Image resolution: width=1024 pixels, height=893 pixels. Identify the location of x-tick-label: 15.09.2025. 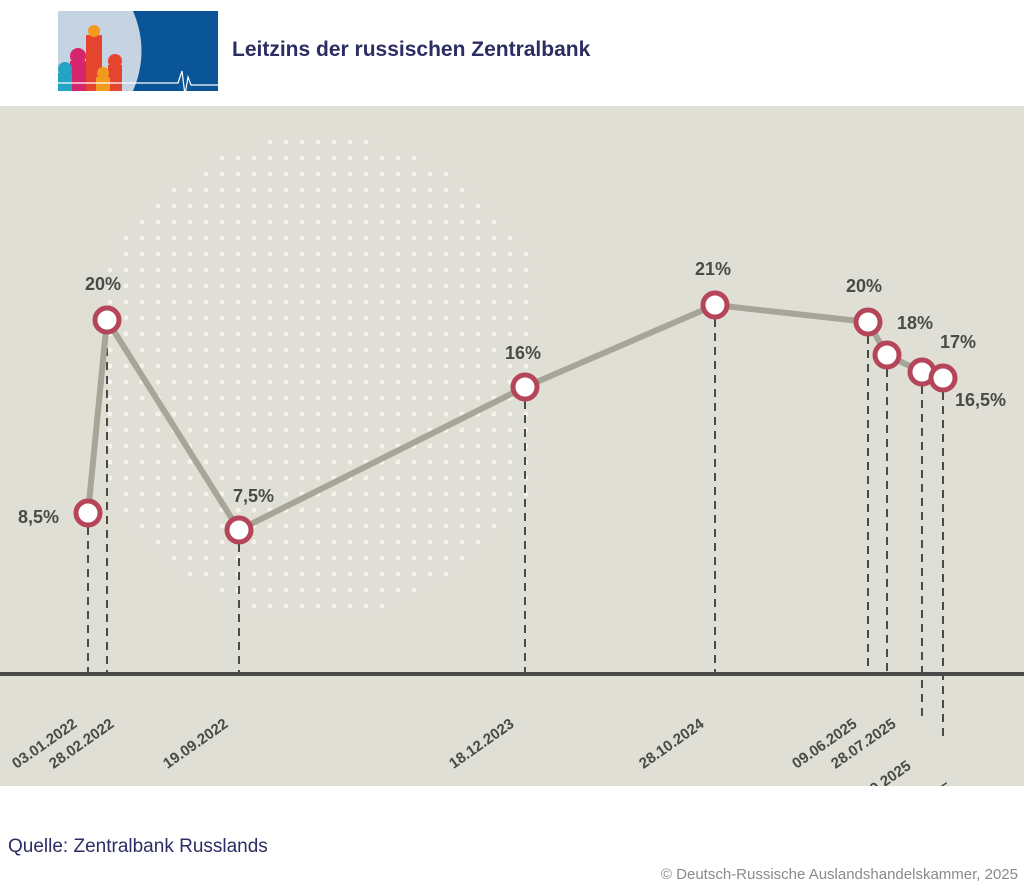
(878, 771).